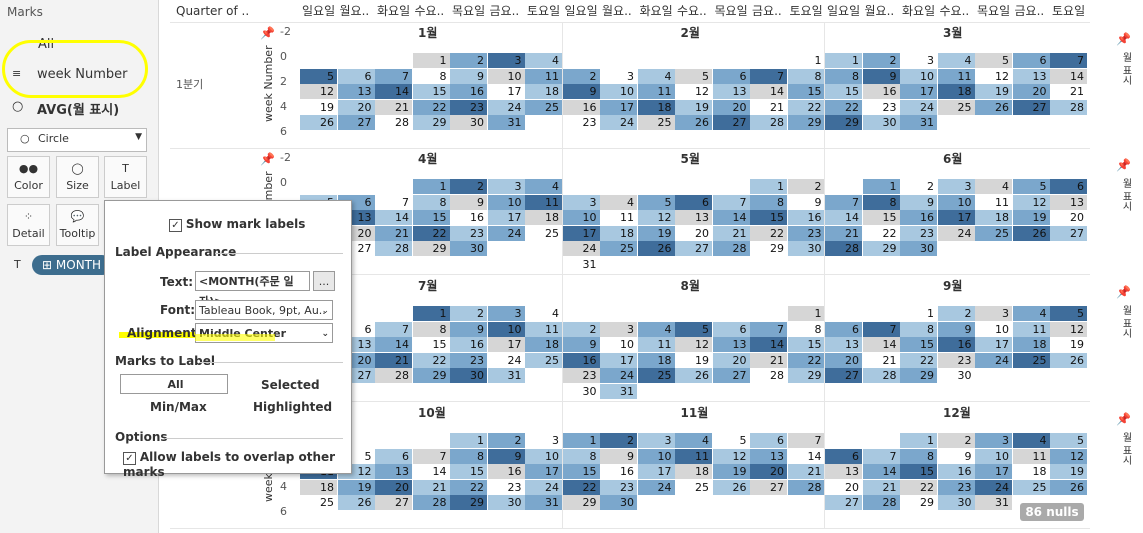 Image resolution: width=1143 pixels, height=533 pixels. I want to click on day-header: 일요일, so click(581, 11).